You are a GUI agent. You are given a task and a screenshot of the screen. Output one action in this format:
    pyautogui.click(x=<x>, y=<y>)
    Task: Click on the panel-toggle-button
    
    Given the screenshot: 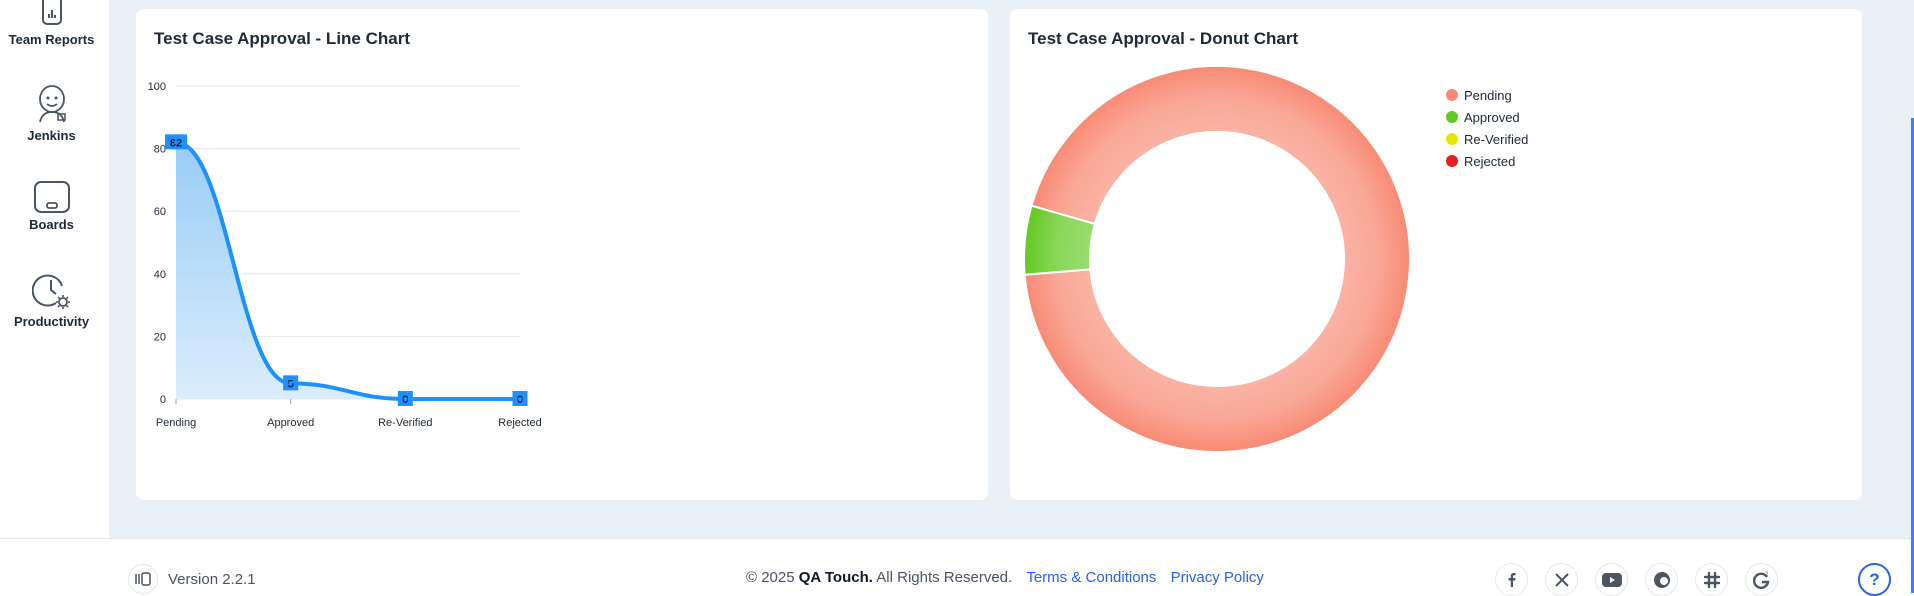 What is the action you would take?
    pyautogui.click(x=143, y=579)
    